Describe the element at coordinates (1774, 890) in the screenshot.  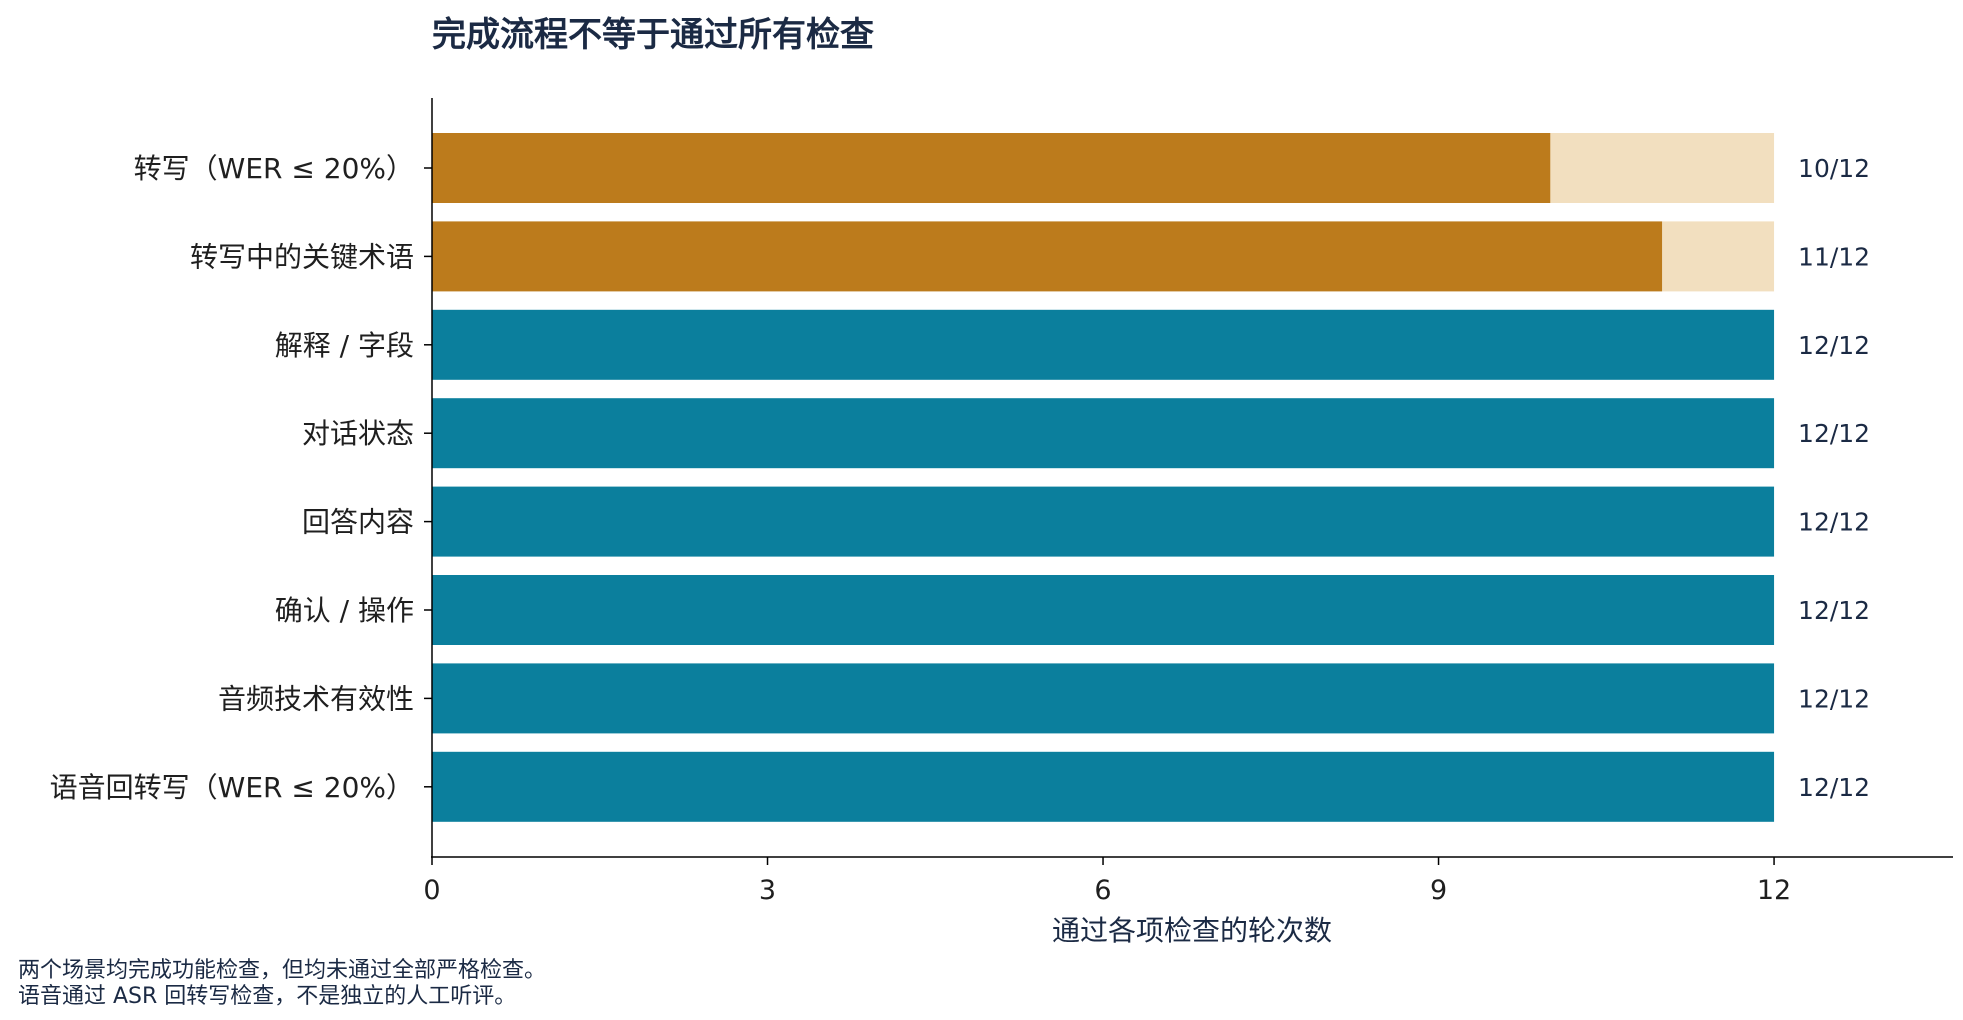
I see `x-tick-label-4: 12` at that location.